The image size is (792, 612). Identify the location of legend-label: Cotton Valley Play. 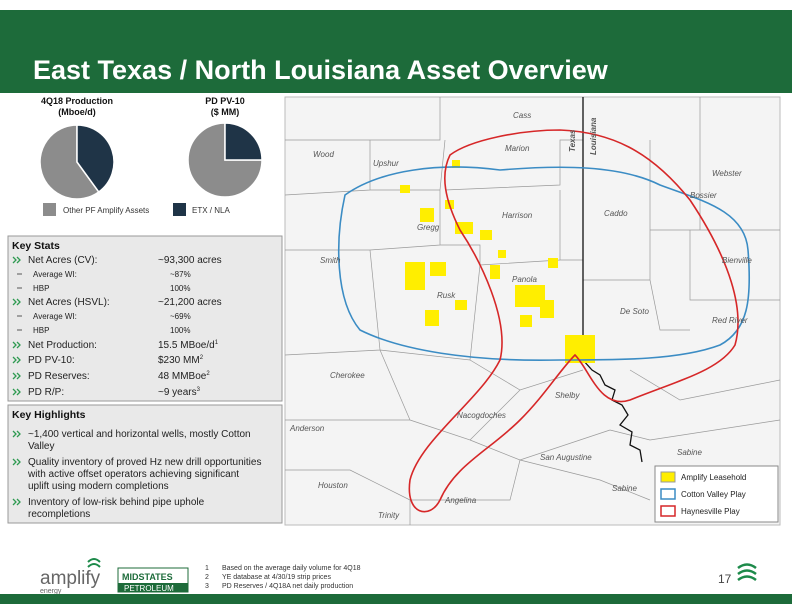
(713, 494).